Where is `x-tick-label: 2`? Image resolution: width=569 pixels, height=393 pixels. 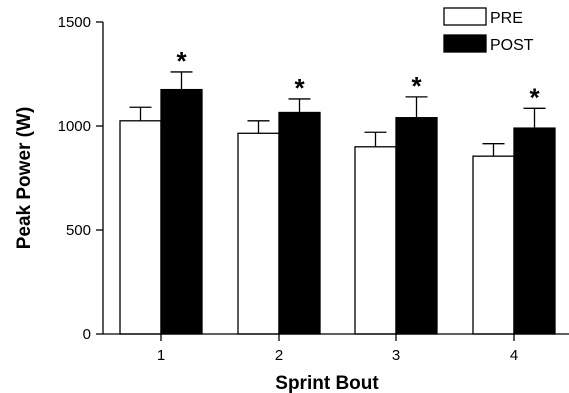 x-tick-label: 2 is located at coordinates (279, 355).